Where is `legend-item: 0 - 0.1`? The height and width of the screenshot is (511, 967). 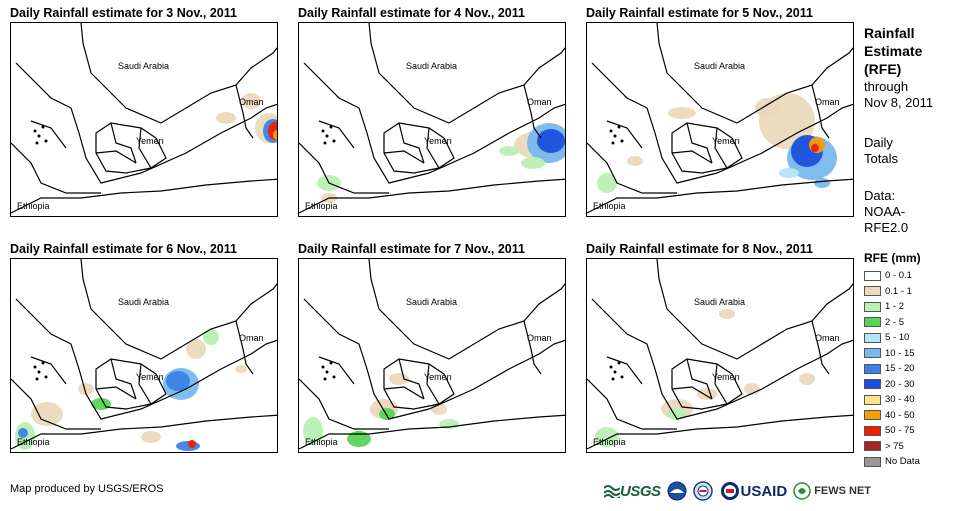 legend-item: 0 - 0.1 is located at coordinates (892, 276).